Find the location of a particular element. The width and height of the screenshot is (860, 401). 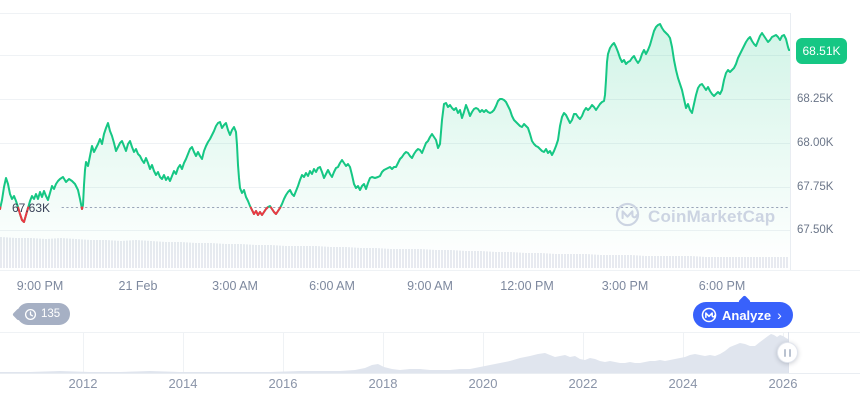

year-tick-label: 2016 is located at coordinates (283, 383).